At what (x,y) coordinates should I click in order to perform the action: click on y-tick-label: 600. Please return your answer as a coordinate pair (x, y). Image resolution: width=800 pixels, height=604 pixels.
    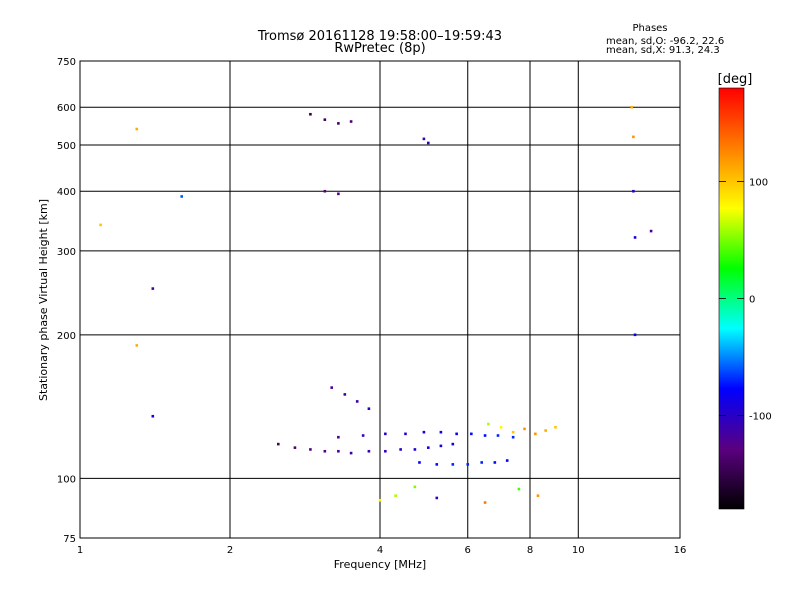
    Looking at the image, I should click on (66, 108).